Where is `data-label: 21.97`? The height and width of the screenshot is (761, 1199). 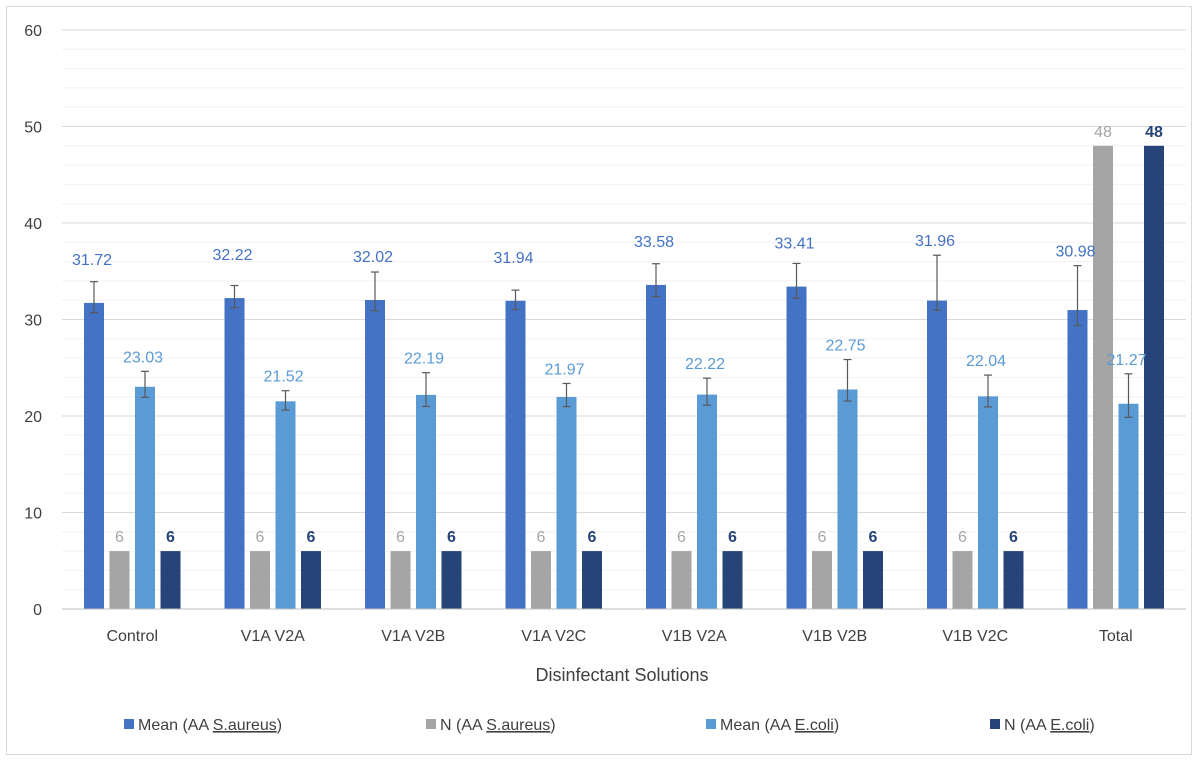
data-label: 21.97 is located at coordinates (564, 369).